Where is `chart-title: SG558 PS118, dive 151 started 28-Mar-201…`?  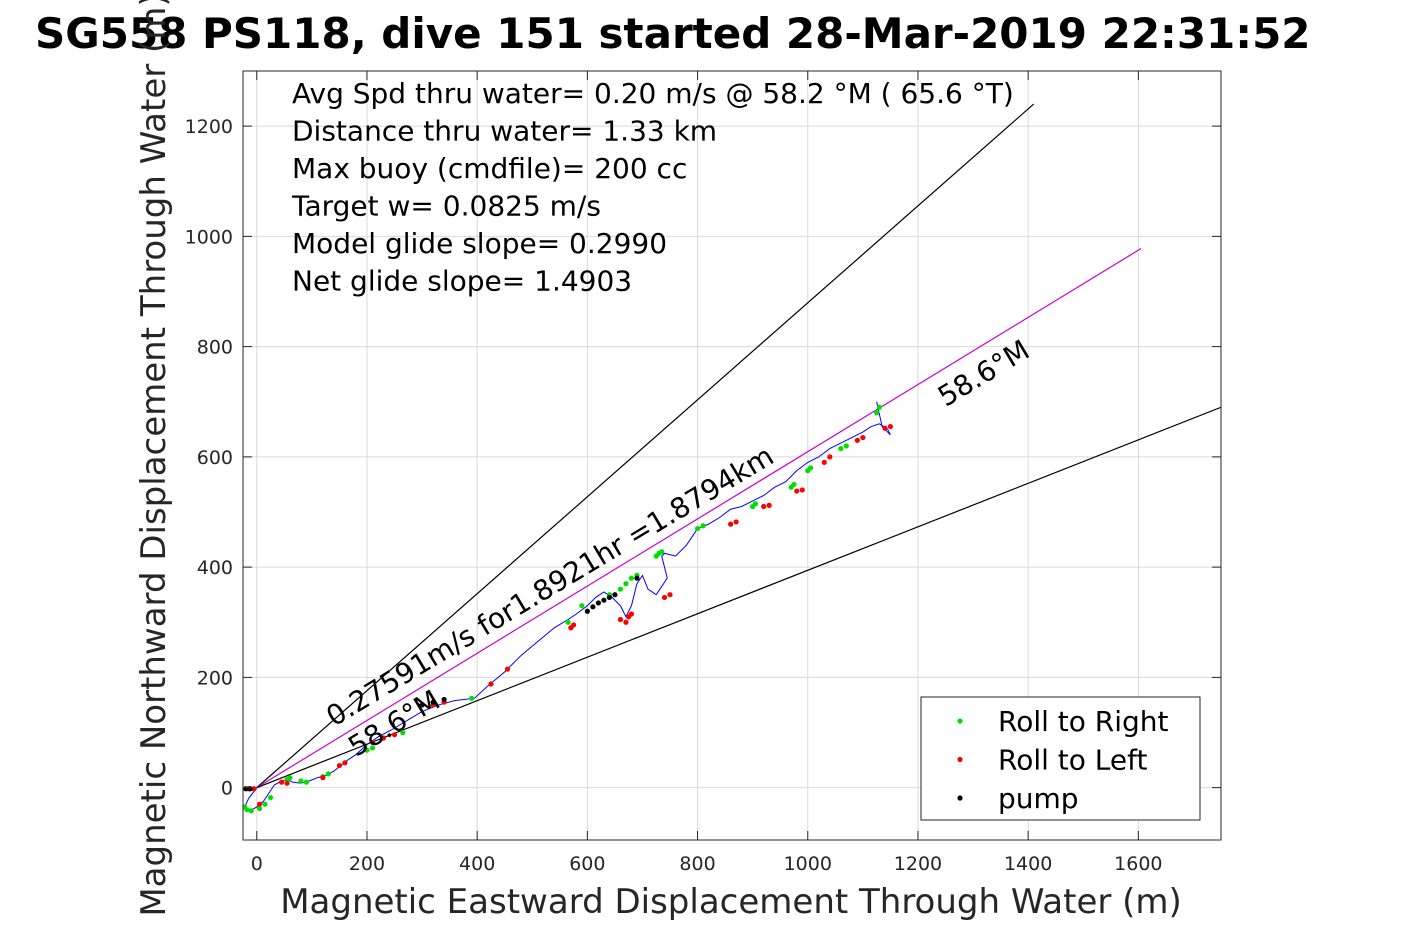 chart-title: SG558 PS118, dive 151 started 28-Mar-201… is located at coordinates (673, 33).